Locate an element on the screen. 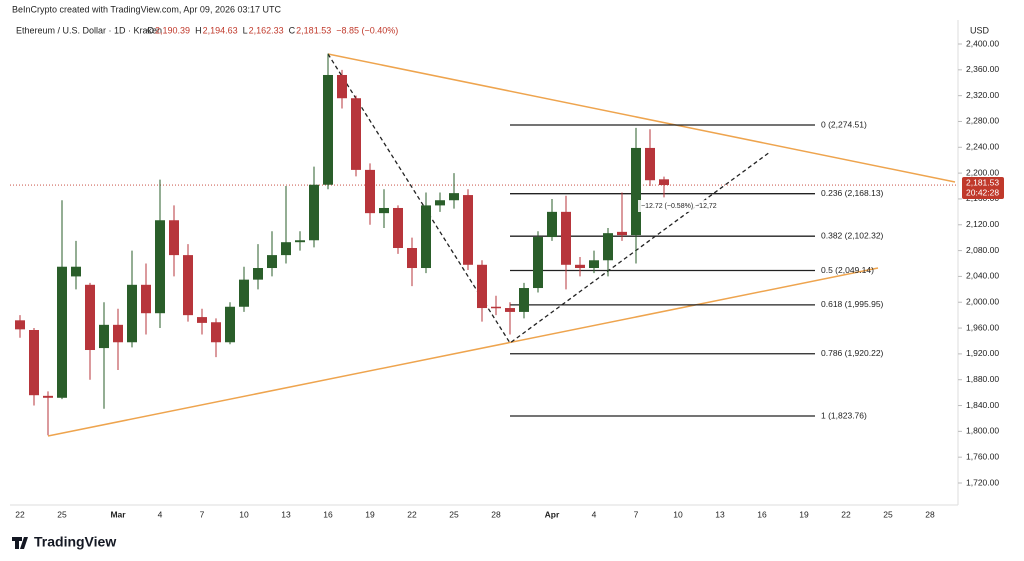 The height and width of the screenshot is (561, 1024). y-tick-label: 1,920.00 is located at coordinates (982, 353).